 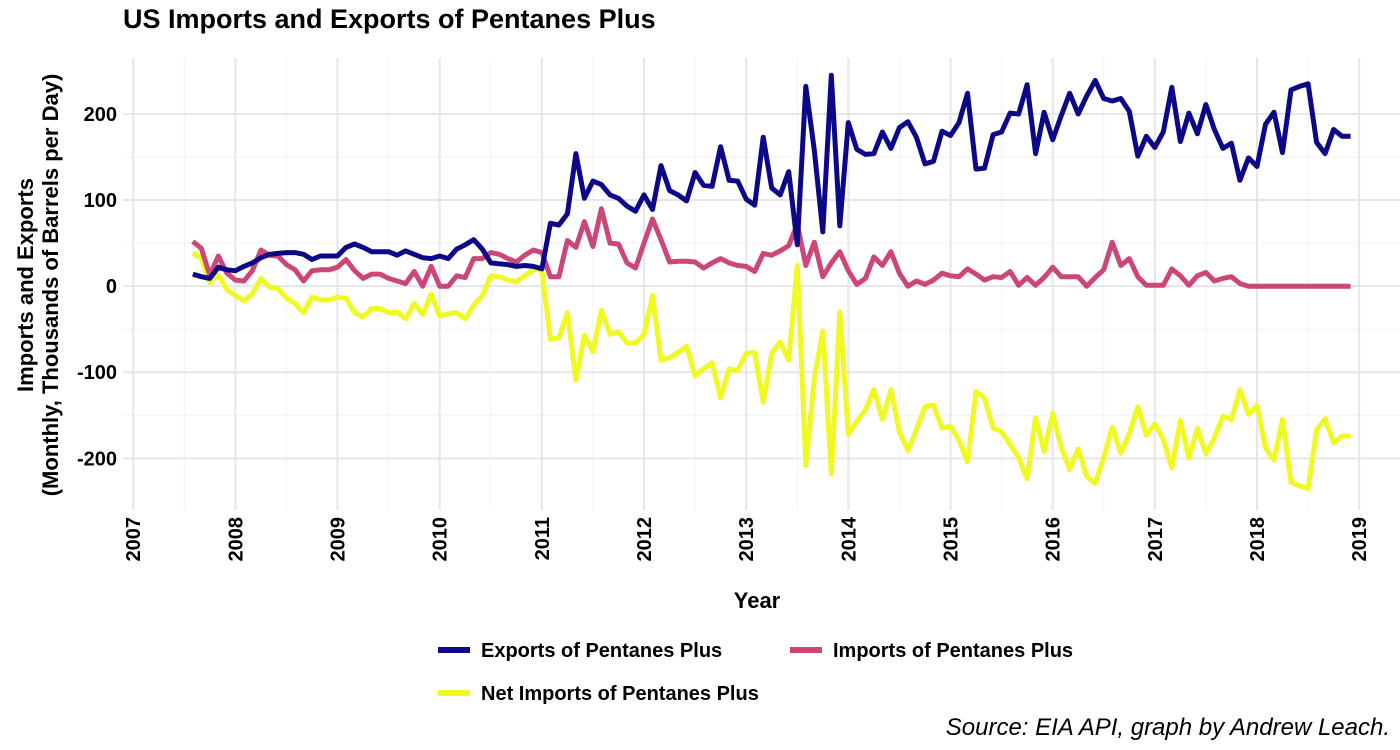 I want to click on legend-label-exports: Exports of Pentanes Plus, so click(x=601, y=651).